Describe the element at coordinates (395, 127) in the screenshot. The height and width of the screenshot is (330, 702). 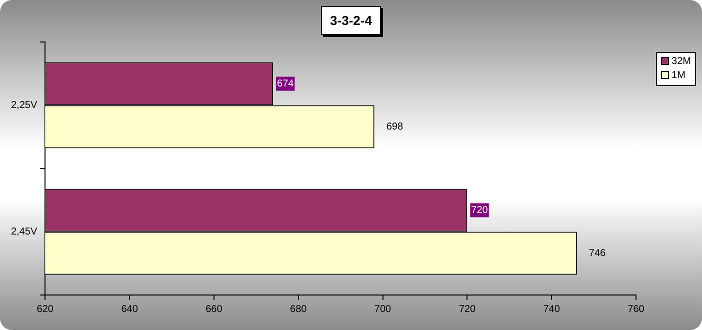
I see `data-label: 698` at that location.